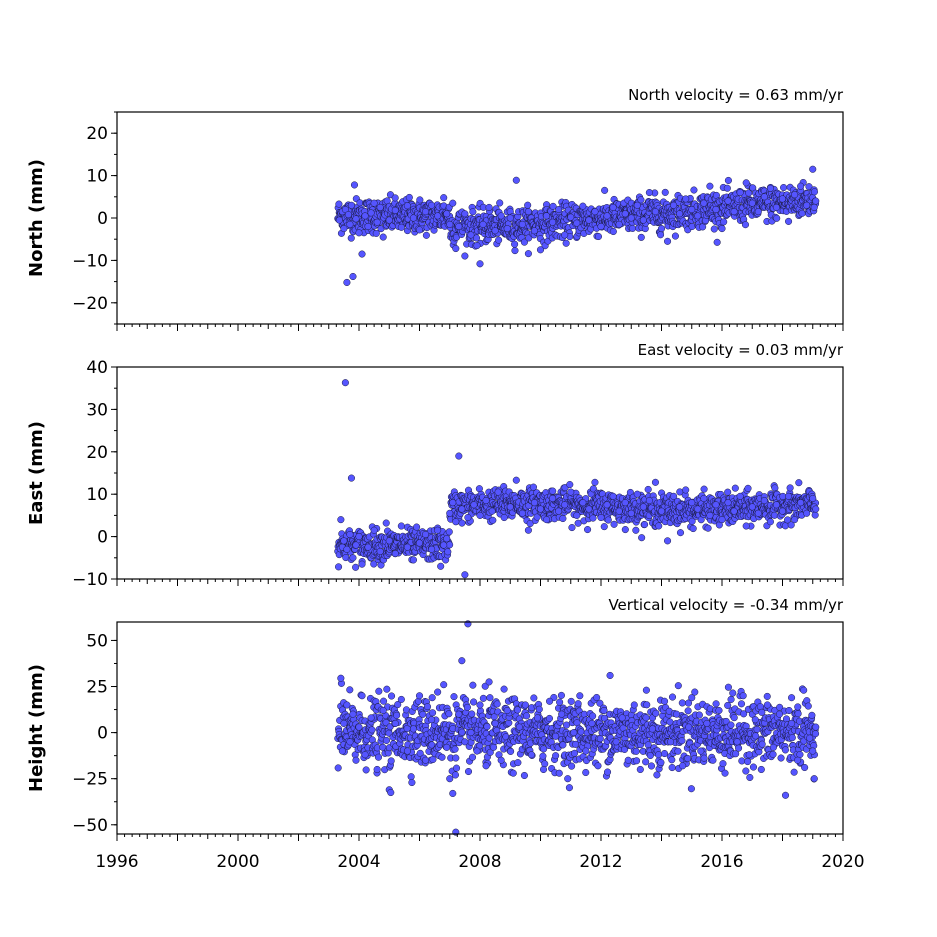  What do you see at coordinates (97, 410) in the screenshot?
I see `east-y-tick-label: 30` at bounding box center [97, 410].